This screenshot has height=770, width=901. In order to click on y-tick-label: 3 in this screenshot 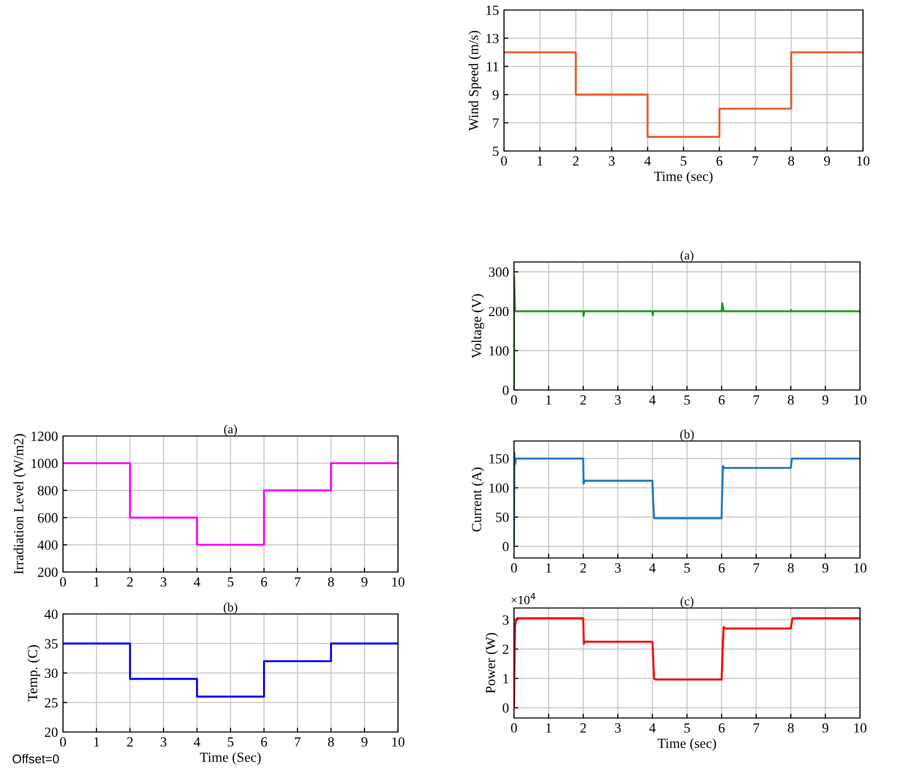, I will do `click(505, 620)`.